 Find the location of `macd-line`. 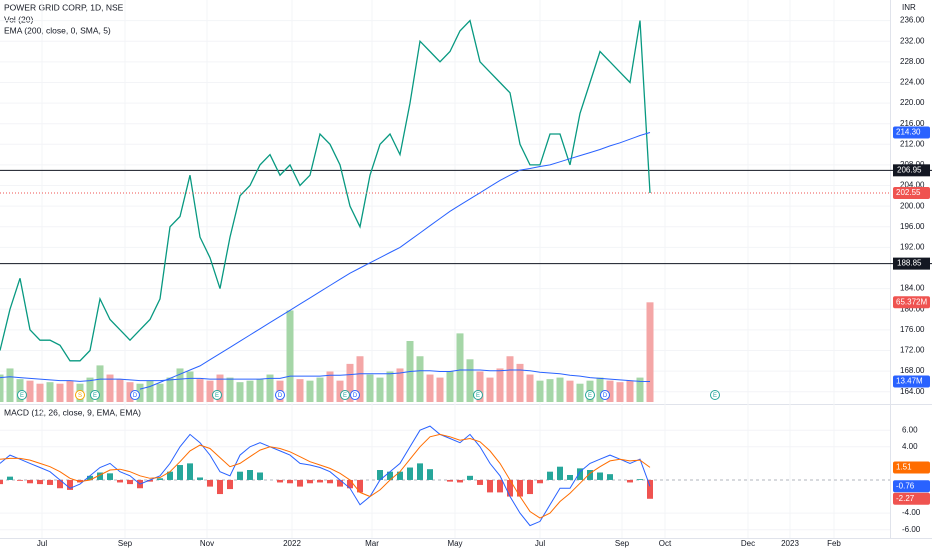

macd-line is located at coordinates (325, 476).